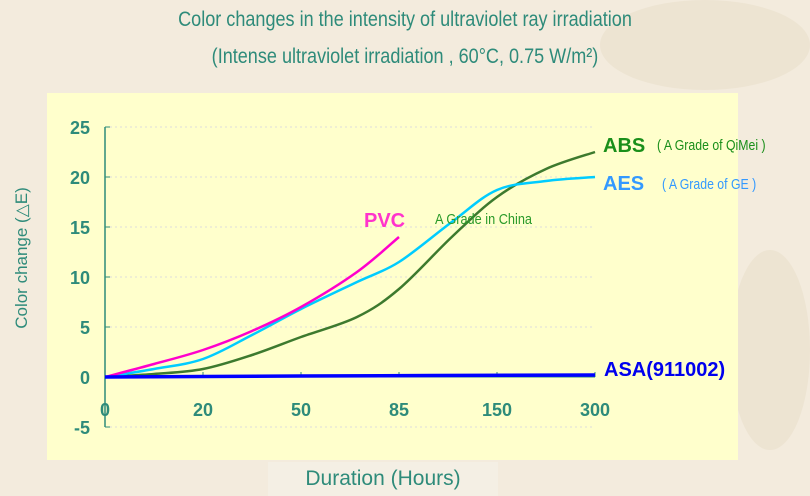 The height and width of the screenshot is (496, 810). I want to click on pvc-label: PVC, so click(384, 221).